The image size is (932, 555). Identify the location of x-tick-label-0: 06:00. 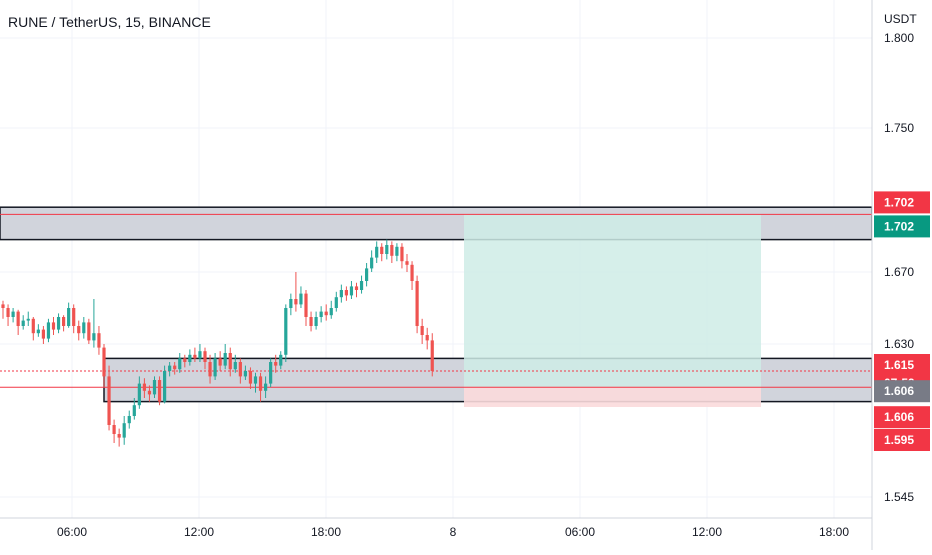
(72, 532).